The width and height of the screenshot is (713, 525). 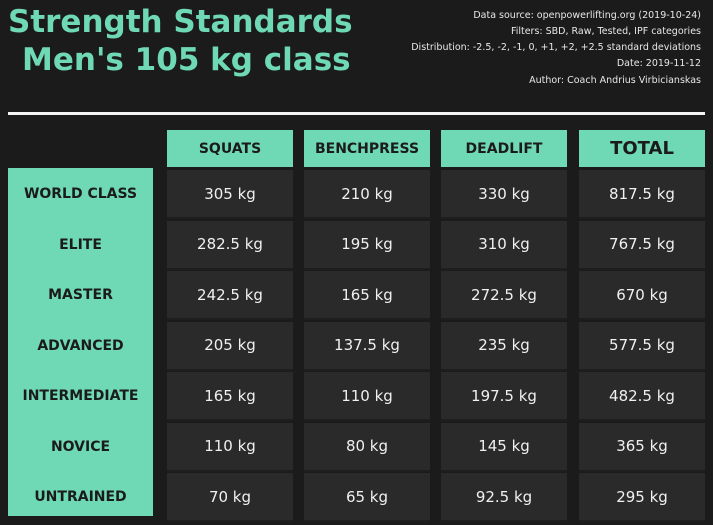 I want to click on value-cell: 242.5 kg, so click(x=230, y=295).